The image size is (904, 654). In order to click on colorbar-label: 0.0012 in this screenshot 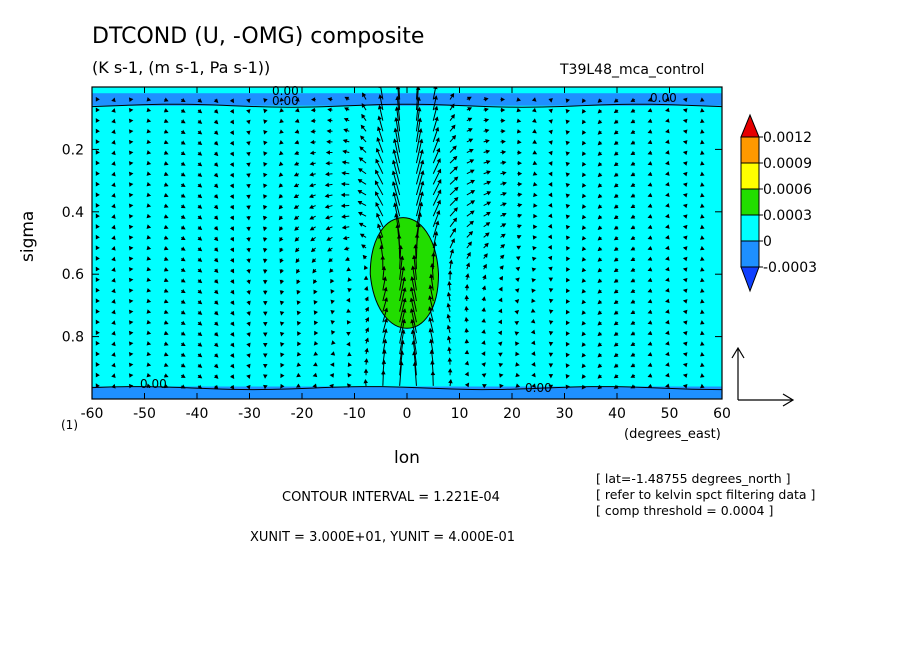, I will do `click(787, 138)`.